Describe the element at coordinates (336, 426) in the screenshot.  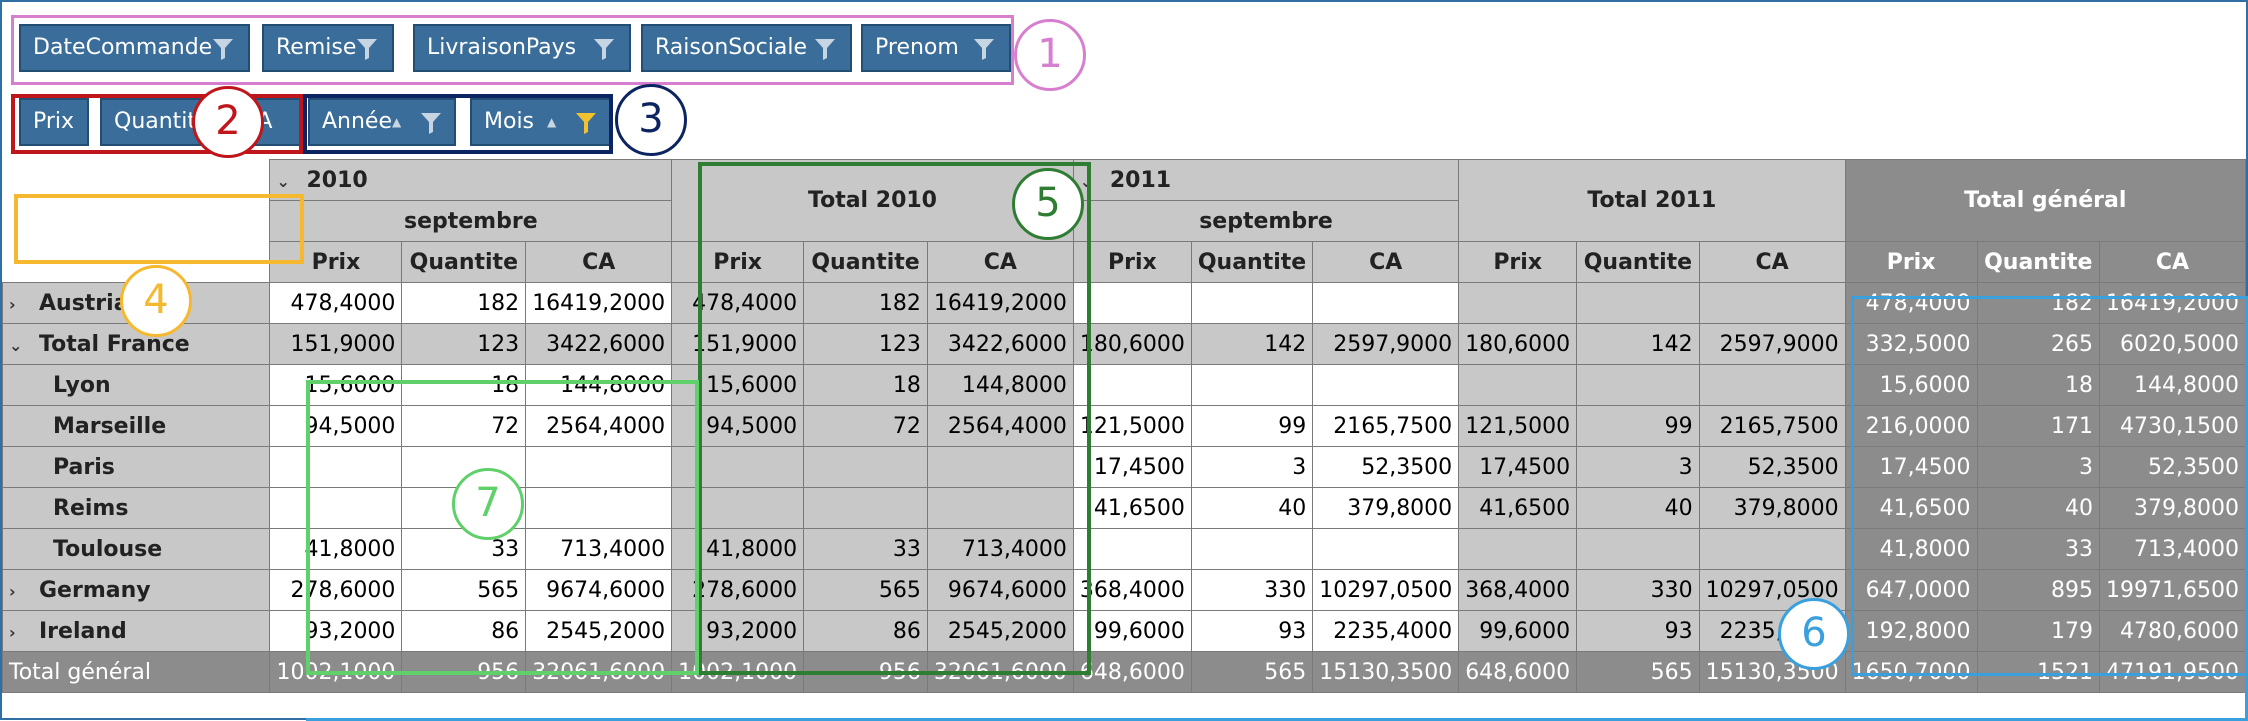
I see `data-cell: 94,5000` at that location.